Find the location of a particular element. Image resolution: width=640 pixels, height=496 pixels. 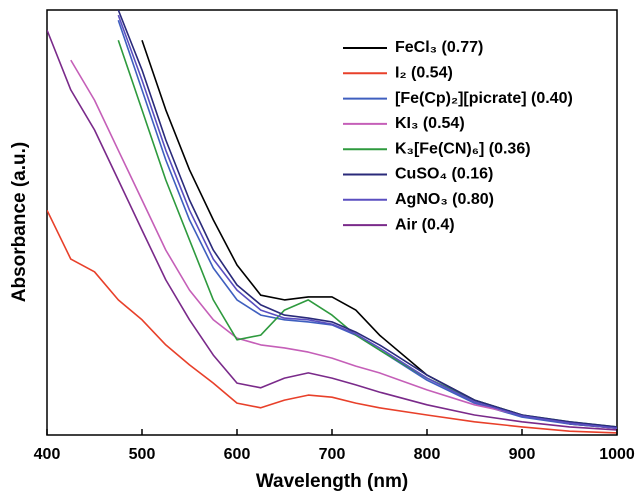

legend-label: CuSO₄ (0.16) is located at coordinates (444, 174).